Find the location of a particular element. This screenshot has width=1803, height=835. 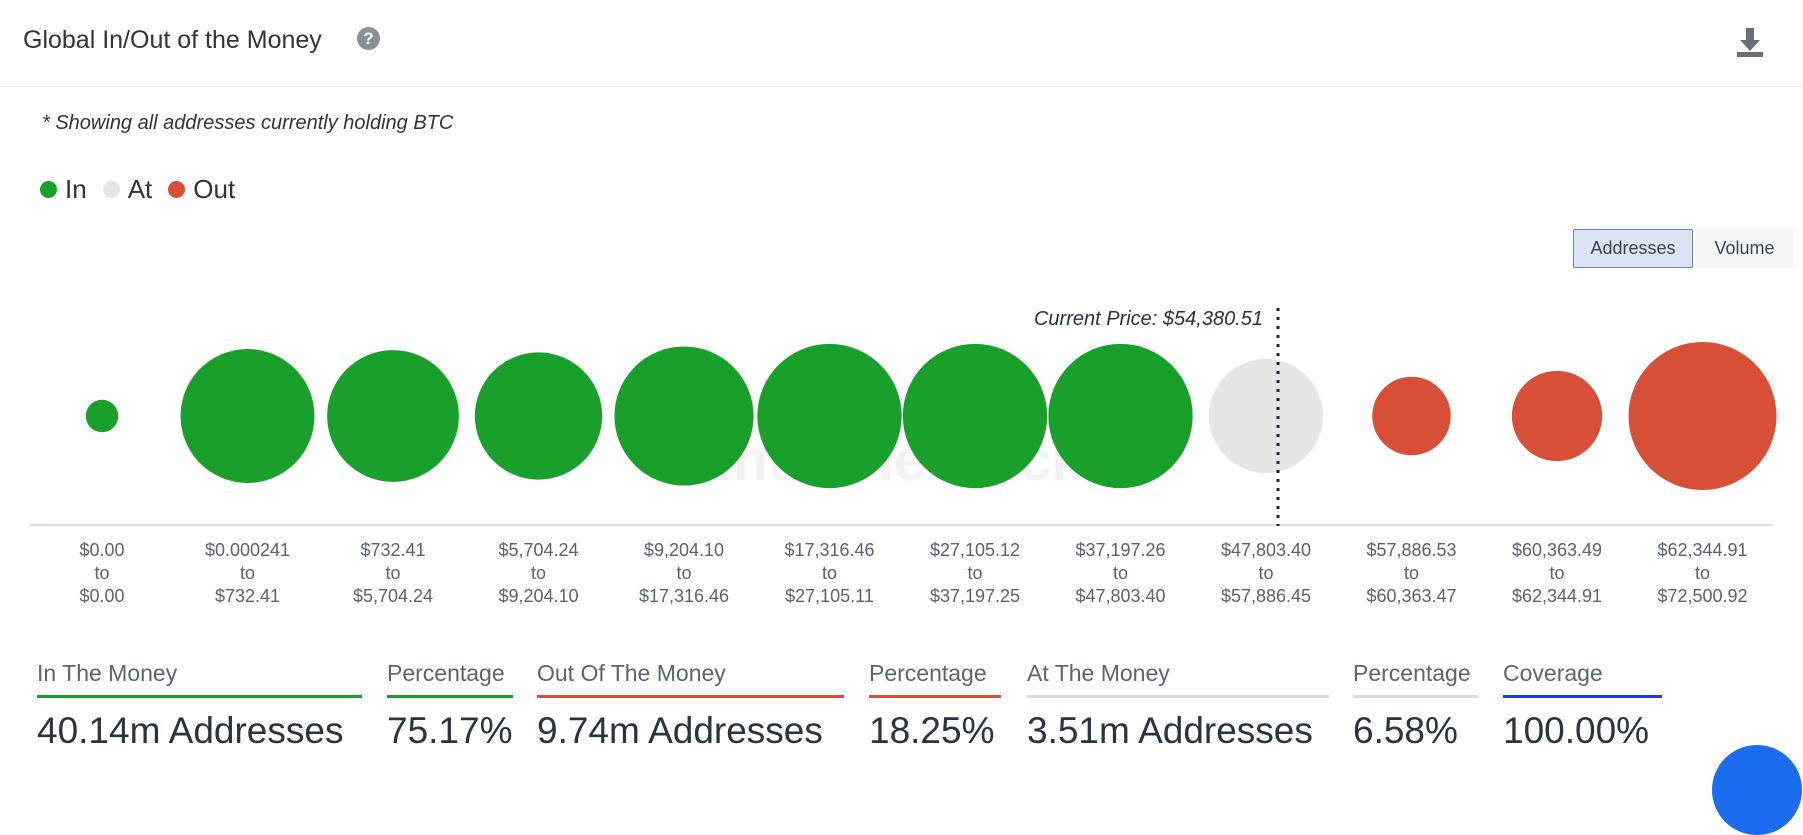

addresses-toggle-button: Addresses is located at coordinates (1633, 248).